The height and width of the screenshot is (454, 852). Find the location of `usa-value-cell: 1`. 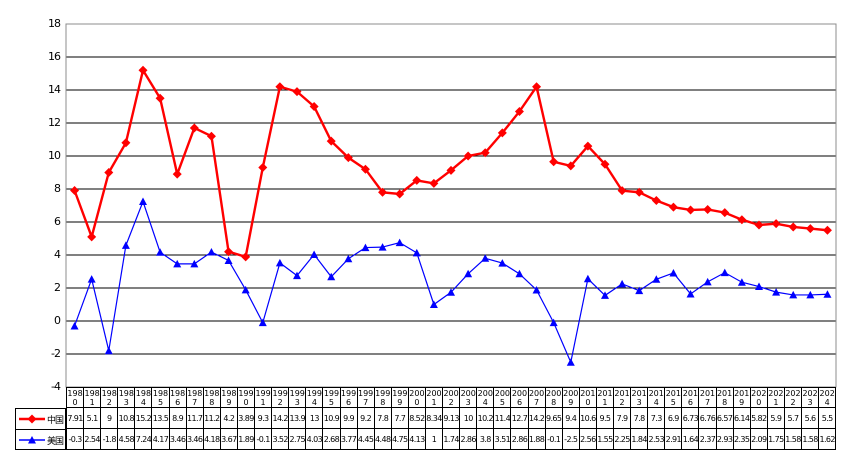

usa-value-cell: 1 is located at coordinates (435, 439).